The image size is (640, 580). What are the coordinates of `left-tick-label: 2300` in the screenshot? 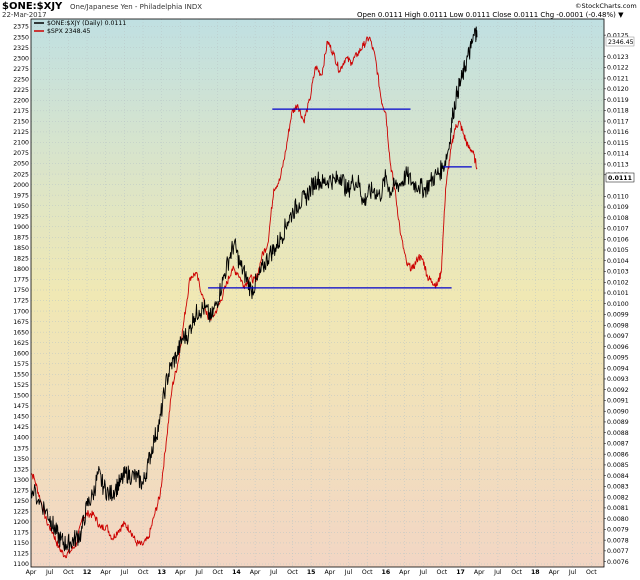 It's located at (21, 58).